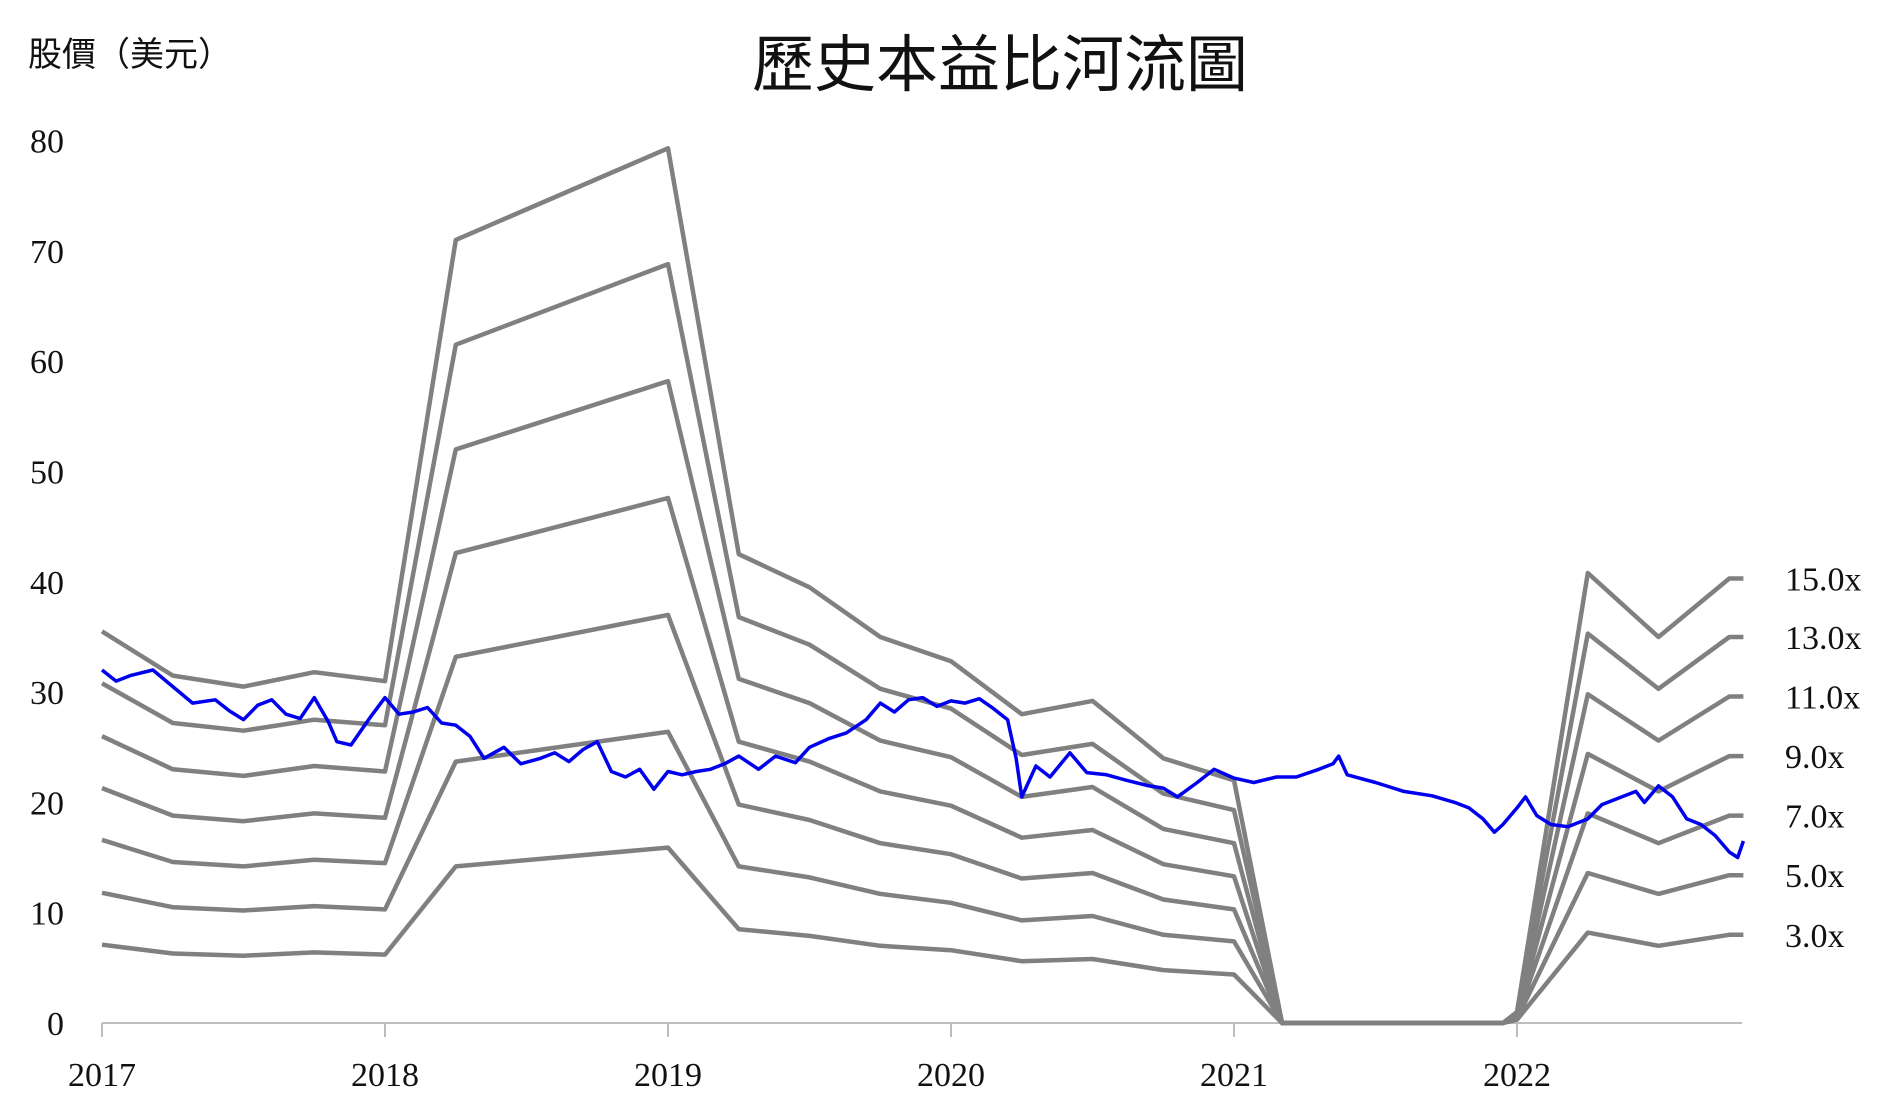 The width and height of the screenshot is (1904, 1100). I want to click on y-tick-label: 0, so click(55, 1024).